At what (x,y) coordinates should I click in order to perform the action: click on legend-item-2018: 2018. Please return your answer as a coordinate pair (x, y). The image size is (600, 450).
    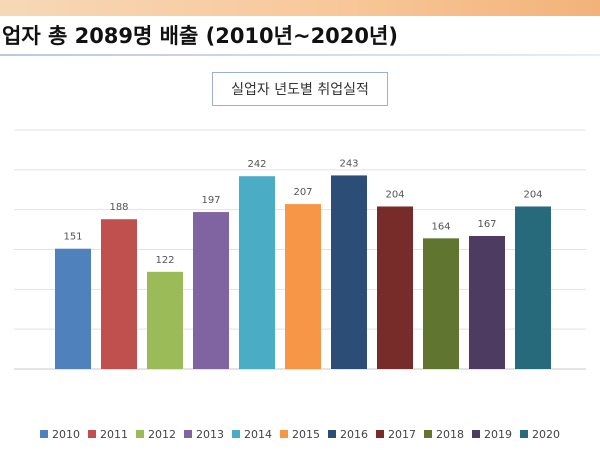
    Looking at the image, I should click on (444, 434).